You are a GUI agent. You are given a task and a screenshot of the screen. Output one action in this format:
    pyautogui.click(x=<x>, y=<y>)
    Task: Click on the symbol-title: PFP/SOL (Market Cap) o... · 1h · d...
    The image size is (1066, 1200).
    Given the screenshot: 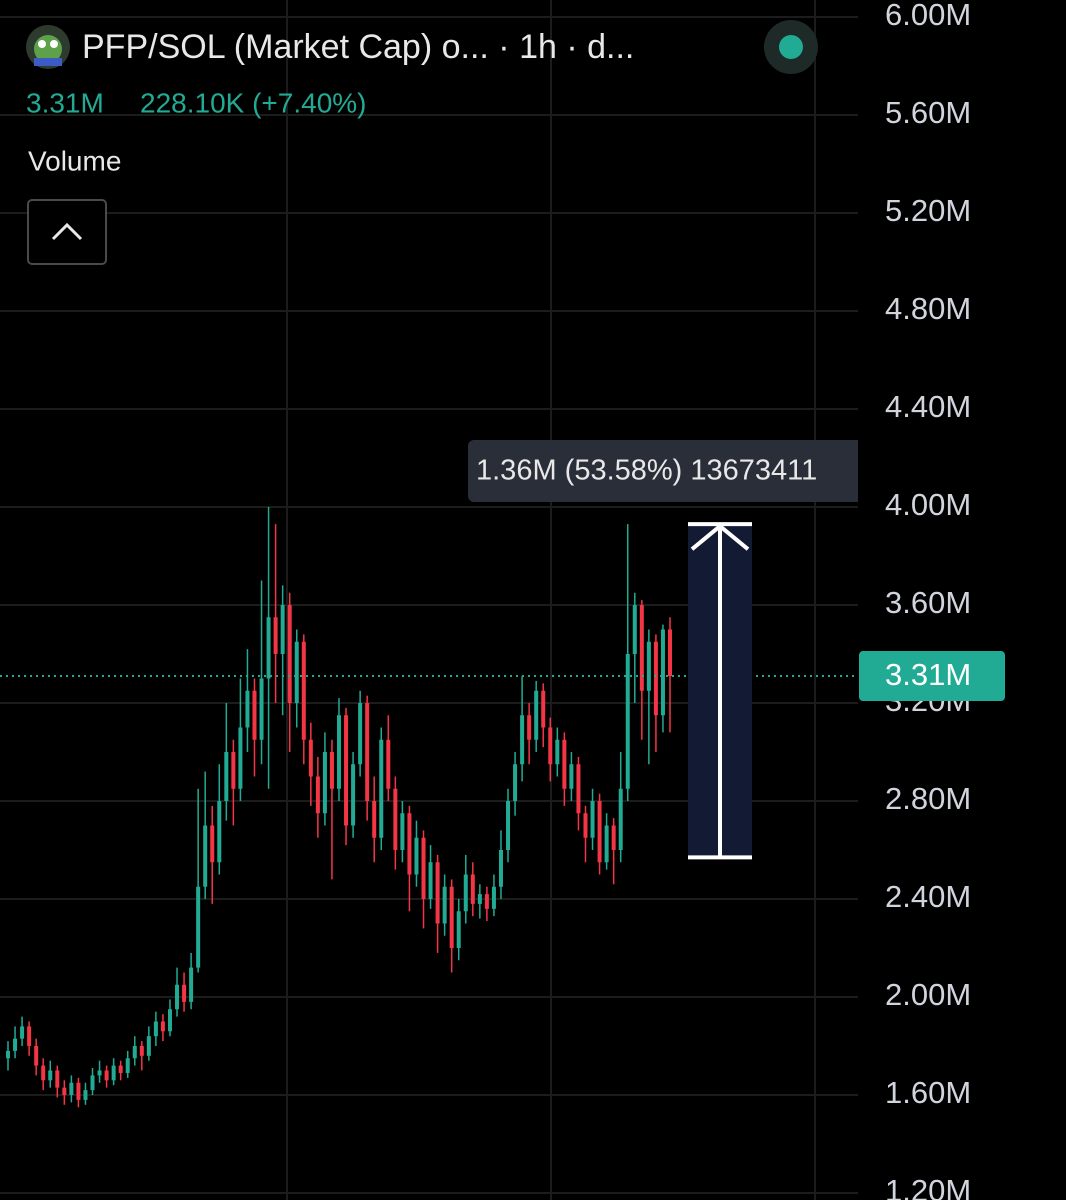 What is the action you would take?
    pyautogui.click(x=358, y=47)
    